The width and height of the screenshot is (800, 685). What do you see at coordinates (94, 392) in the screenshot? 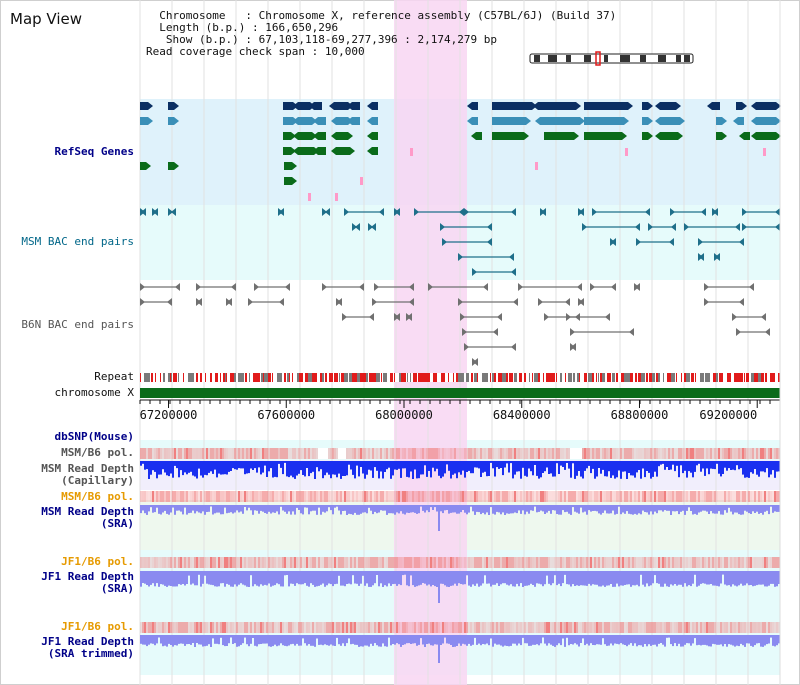
I see `track-label-chromosome: chromosome X` at bounding box center [94, 392].